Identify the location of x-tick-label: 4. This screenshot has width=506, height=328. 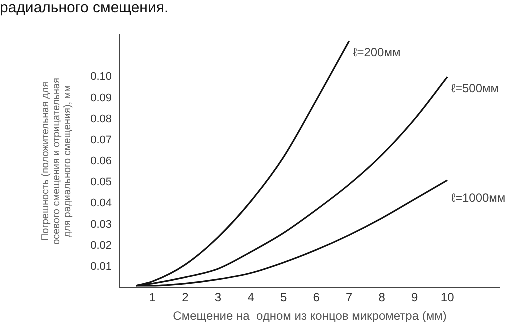
(251, 297).